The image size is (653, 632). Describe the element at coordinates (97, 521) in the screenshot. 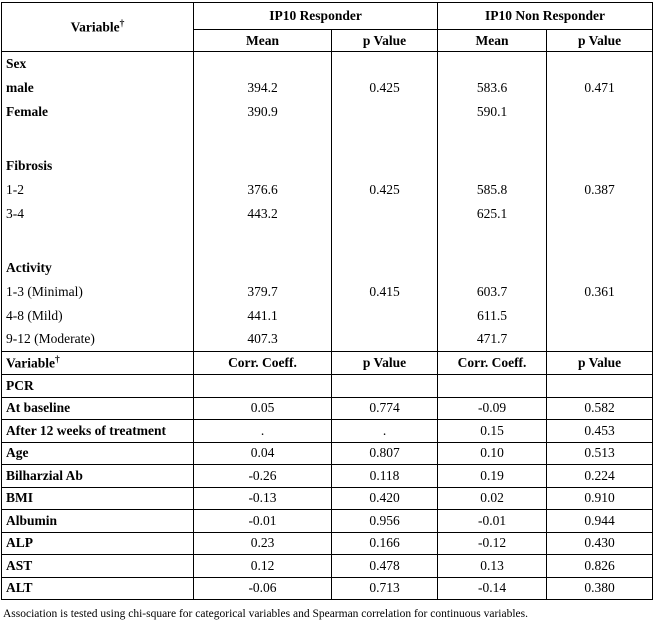

I see `row-label-cell: Albumin` at that location.